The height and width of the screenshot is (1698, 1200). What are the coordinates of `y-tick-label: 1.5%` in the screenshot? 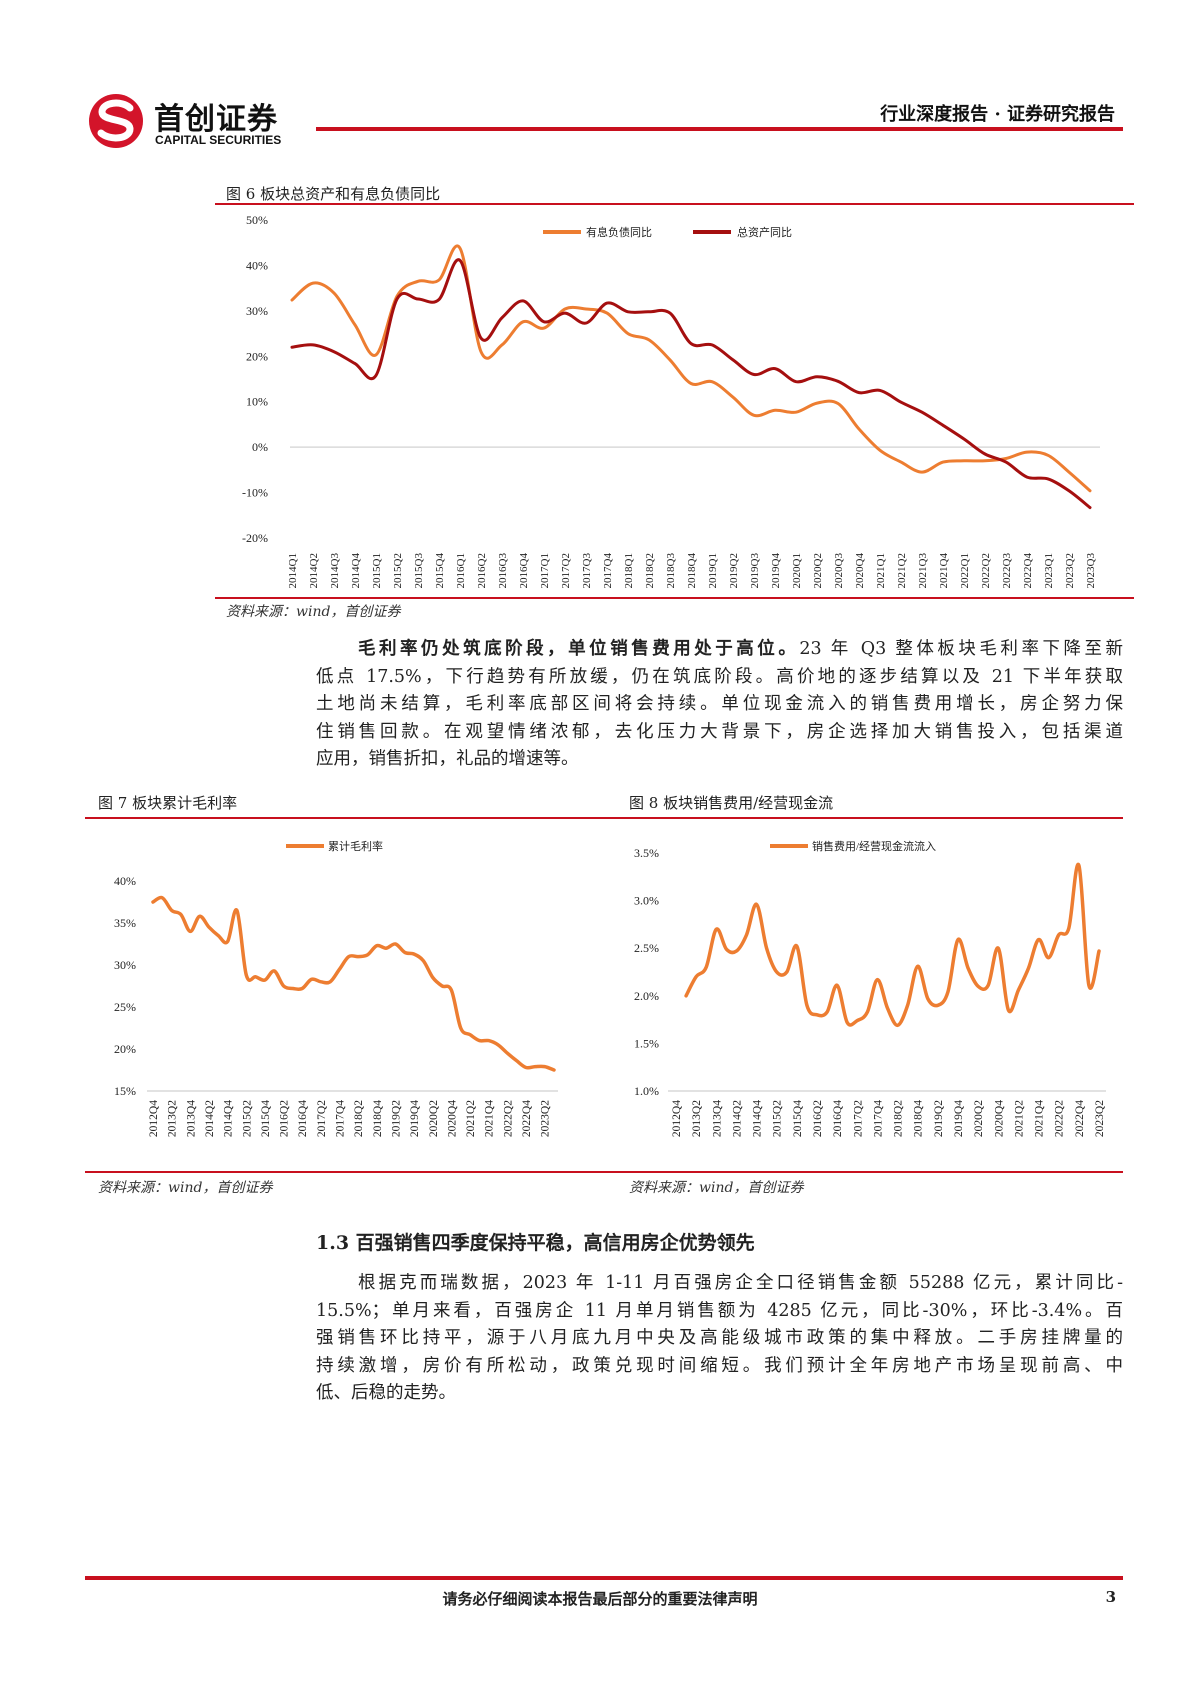 It's located at (646, 1043).